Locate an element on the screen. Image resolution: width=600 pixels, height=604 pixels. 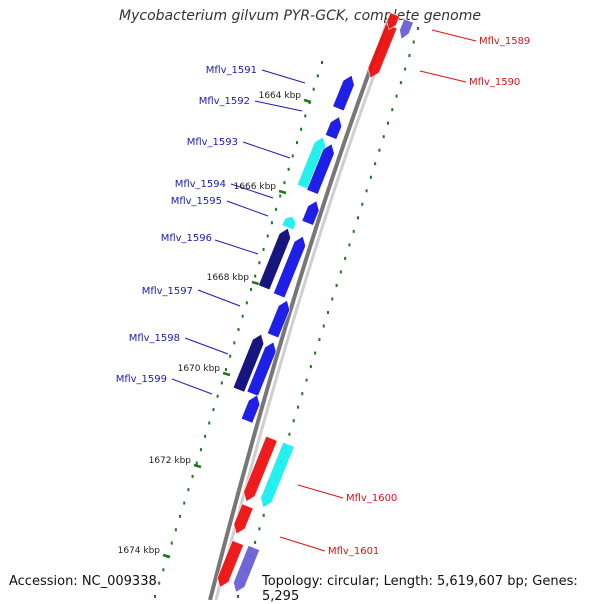
gene-label-reverse: Mflv_1590 is located at coordinates (494, 82).